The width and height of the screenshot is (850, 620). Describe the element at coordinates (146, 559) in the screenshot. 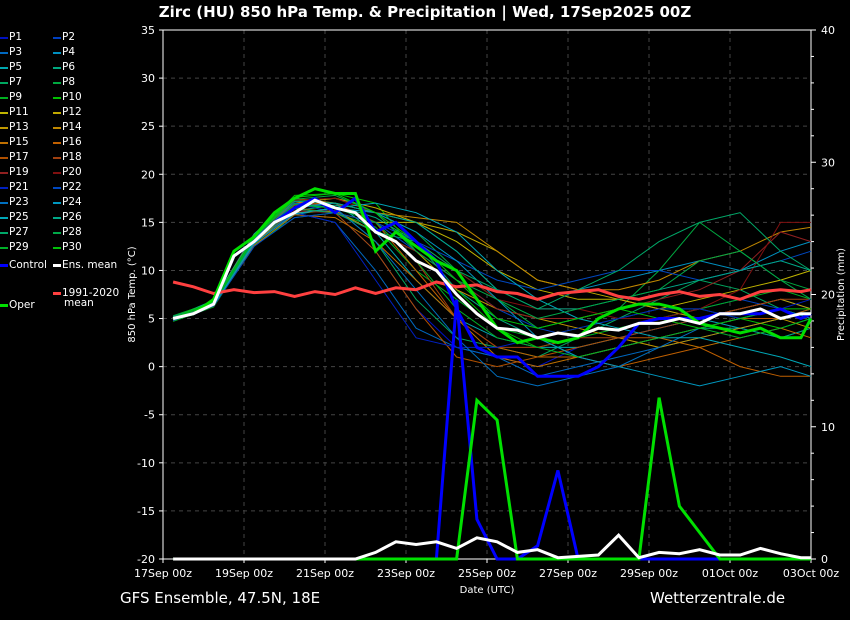

I see `y-tick-label: -20` at that location.